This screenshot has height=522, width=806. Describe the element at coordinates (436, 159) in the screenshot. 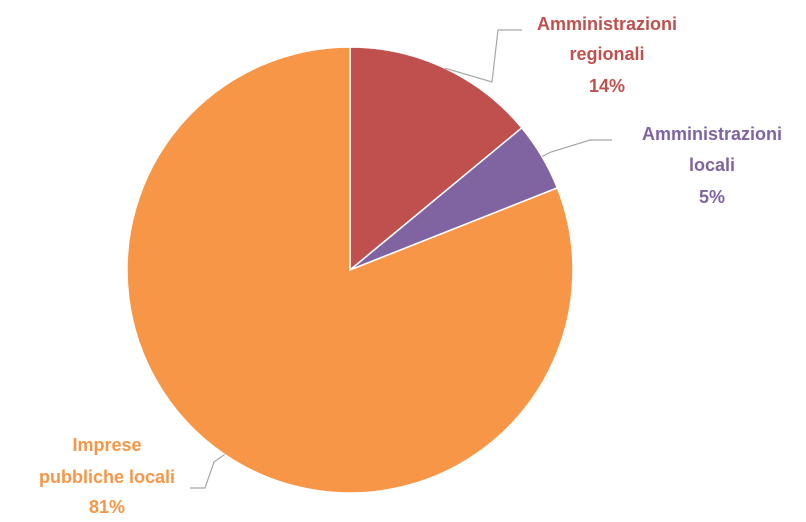

I see `pie-slice-regionali` at that location.